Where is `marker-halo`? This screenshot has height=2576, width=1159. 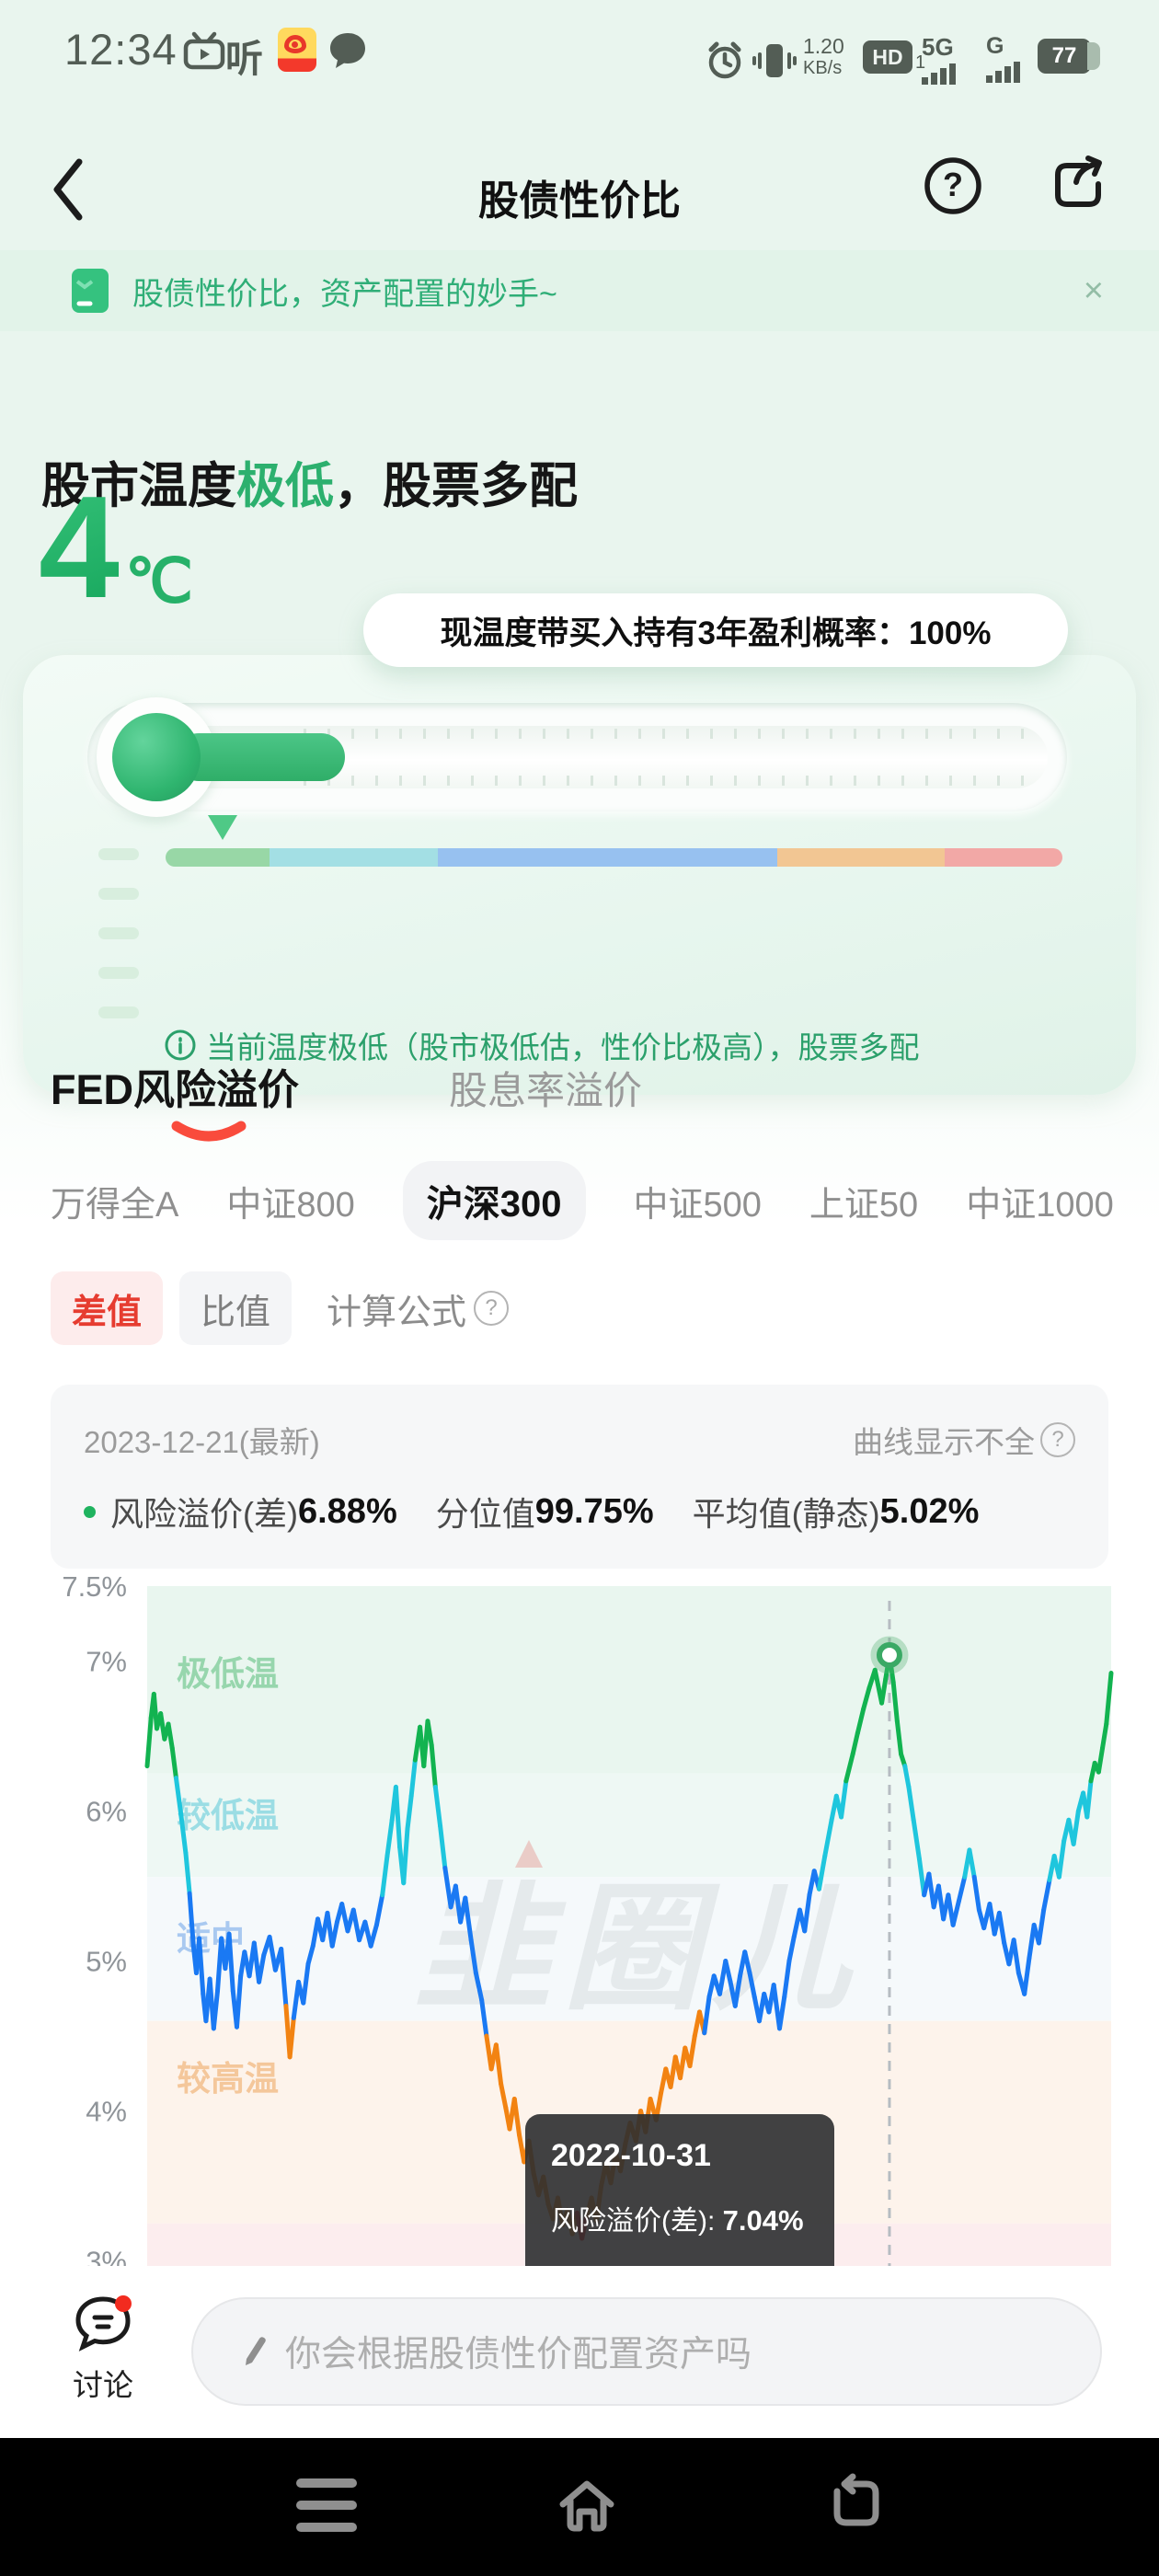 marker-halo is located at coordinates (889, 1655).